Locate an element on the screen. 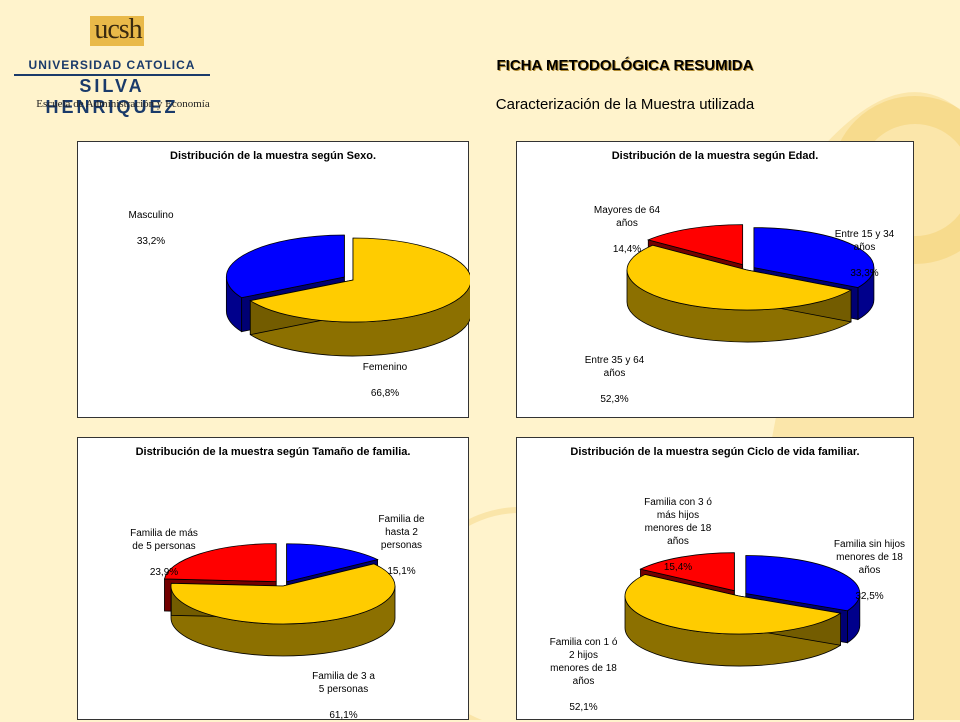 The width and height of the screenshot is (960, 722). pie-chart-sexo is located at coordinates (347, 295).